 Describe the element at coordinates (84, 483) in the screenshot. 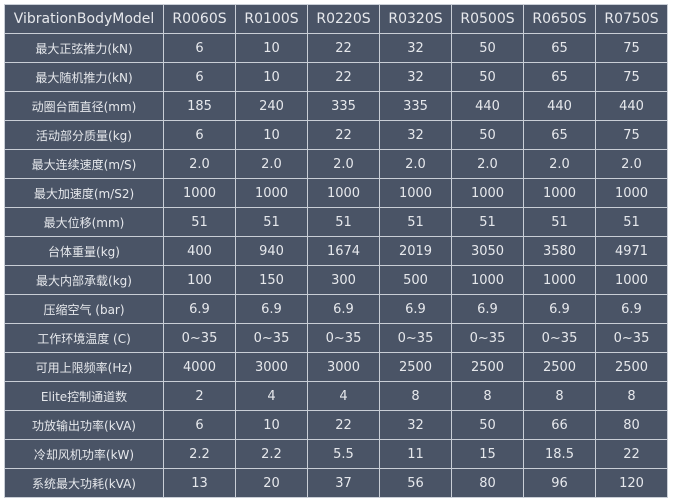

I see `row-label: 系统最大功耗(kVA)` at that location.